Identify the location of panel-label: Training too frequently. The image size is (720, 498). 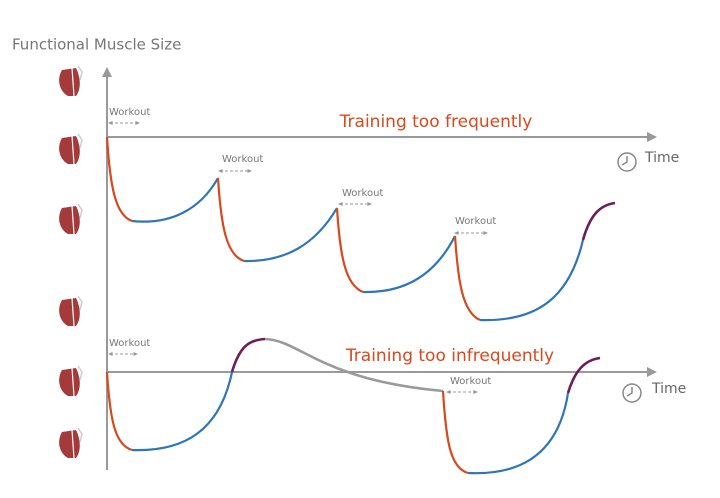
(436, 122).